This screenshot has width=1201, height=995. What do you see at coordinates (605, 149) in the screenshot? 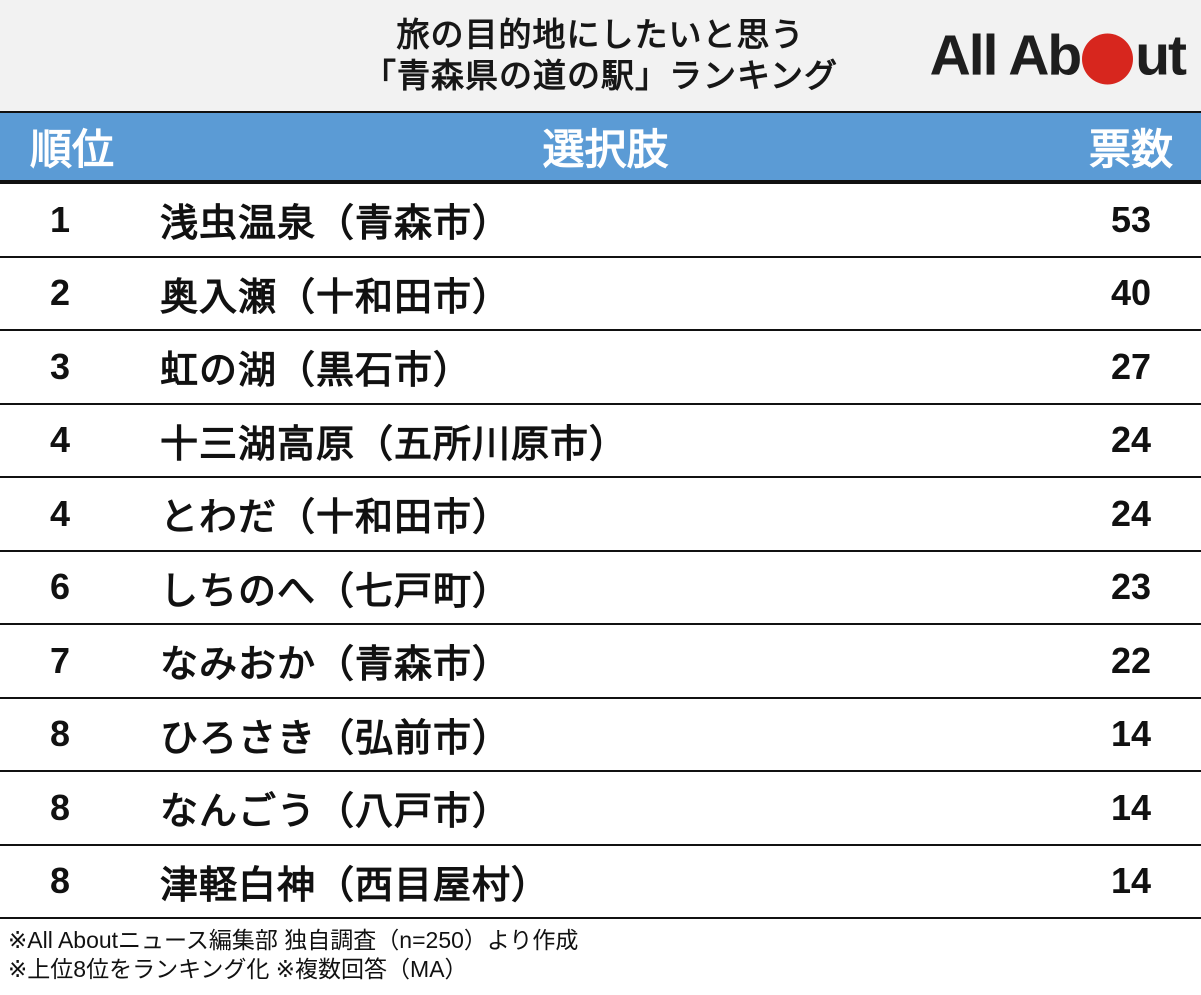
I see `column-header-choice: 選択肢` at bounding box center [605, 149].